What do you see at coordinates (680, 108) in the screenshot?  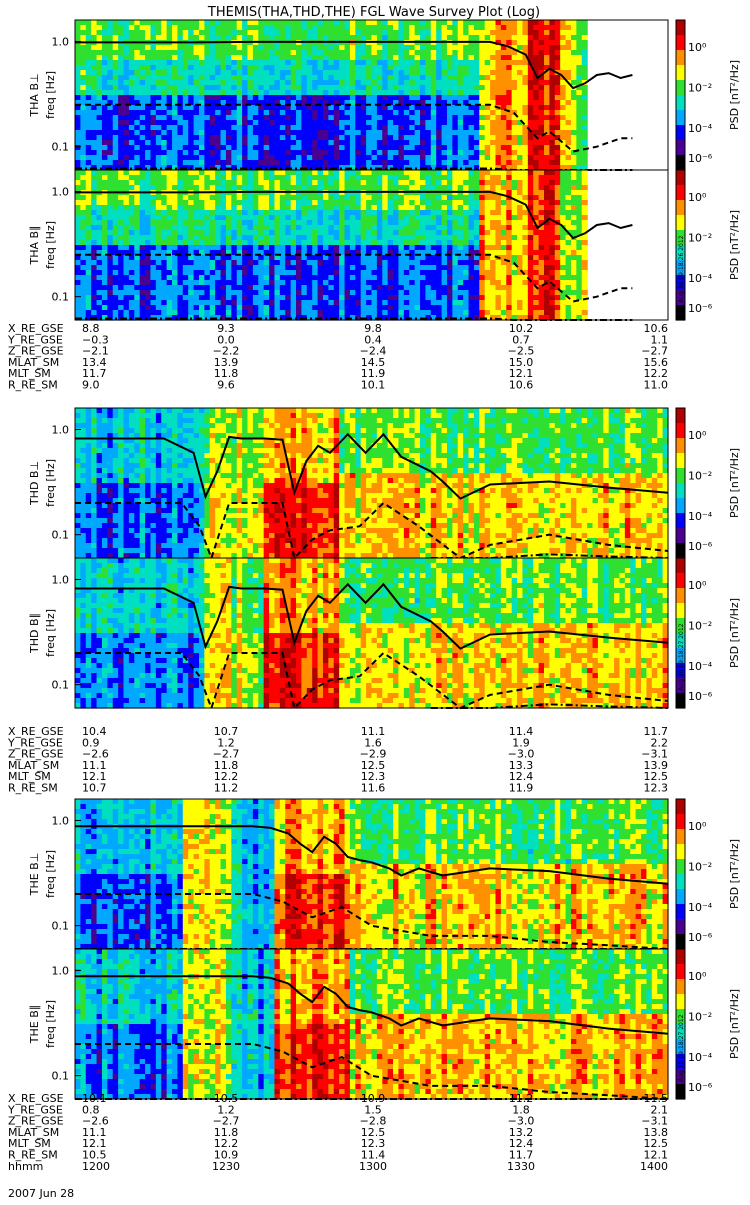 I see `colorbar-swatch` at bounding box center [680, 108].